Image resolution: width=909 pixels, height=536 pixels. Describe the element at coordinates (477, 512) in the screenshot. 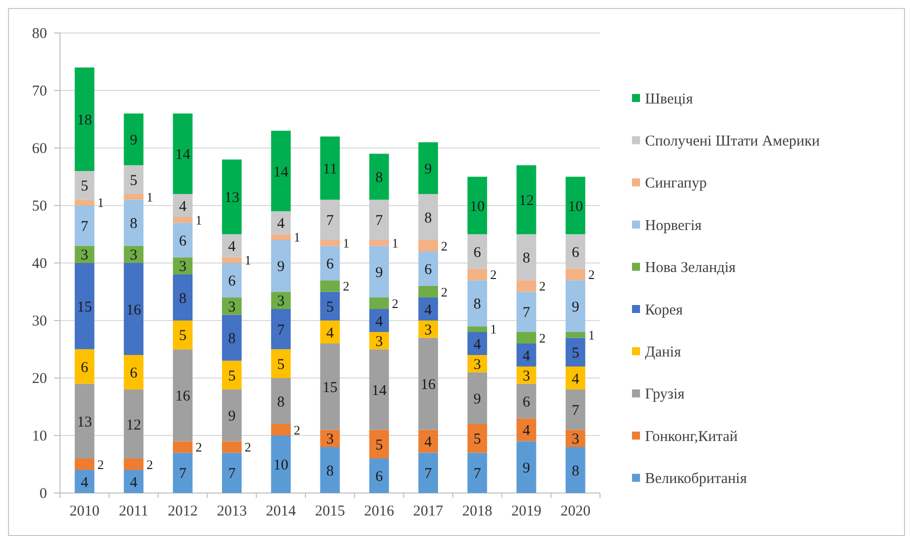

I see `x-tick-label: 2018` at that location.